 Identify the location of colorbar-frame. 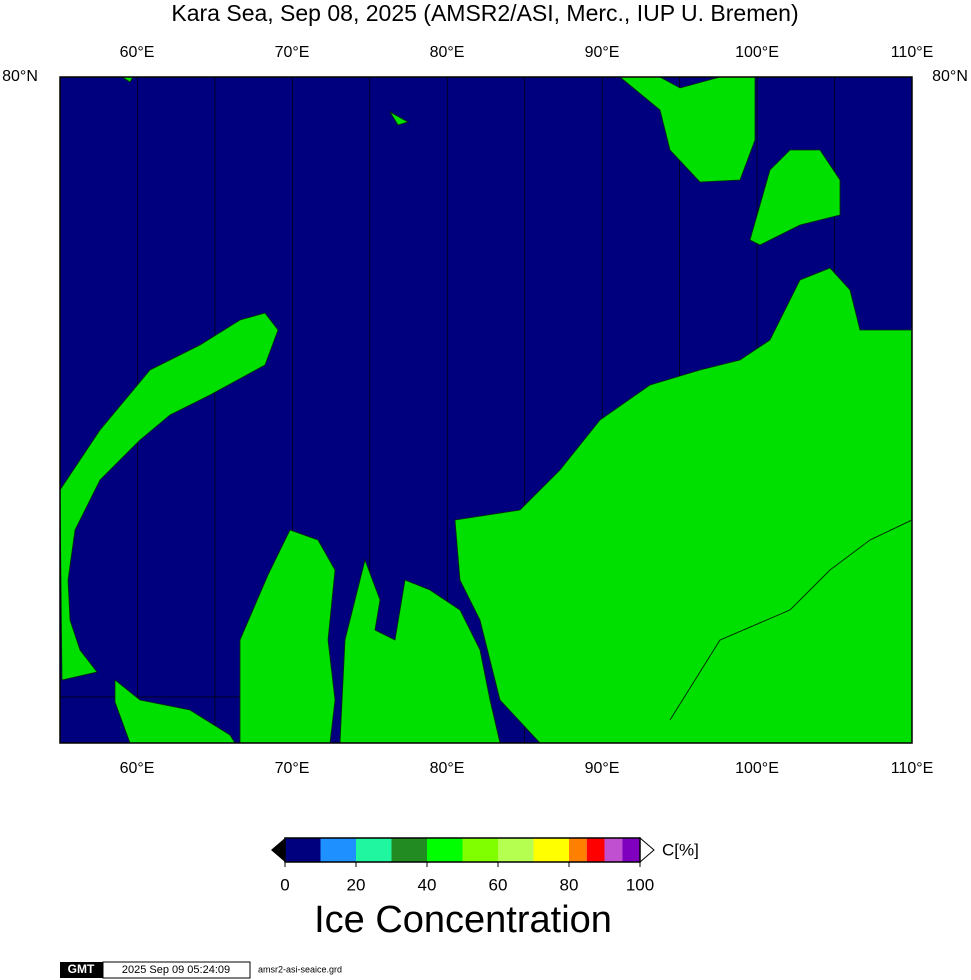
(462, 850).